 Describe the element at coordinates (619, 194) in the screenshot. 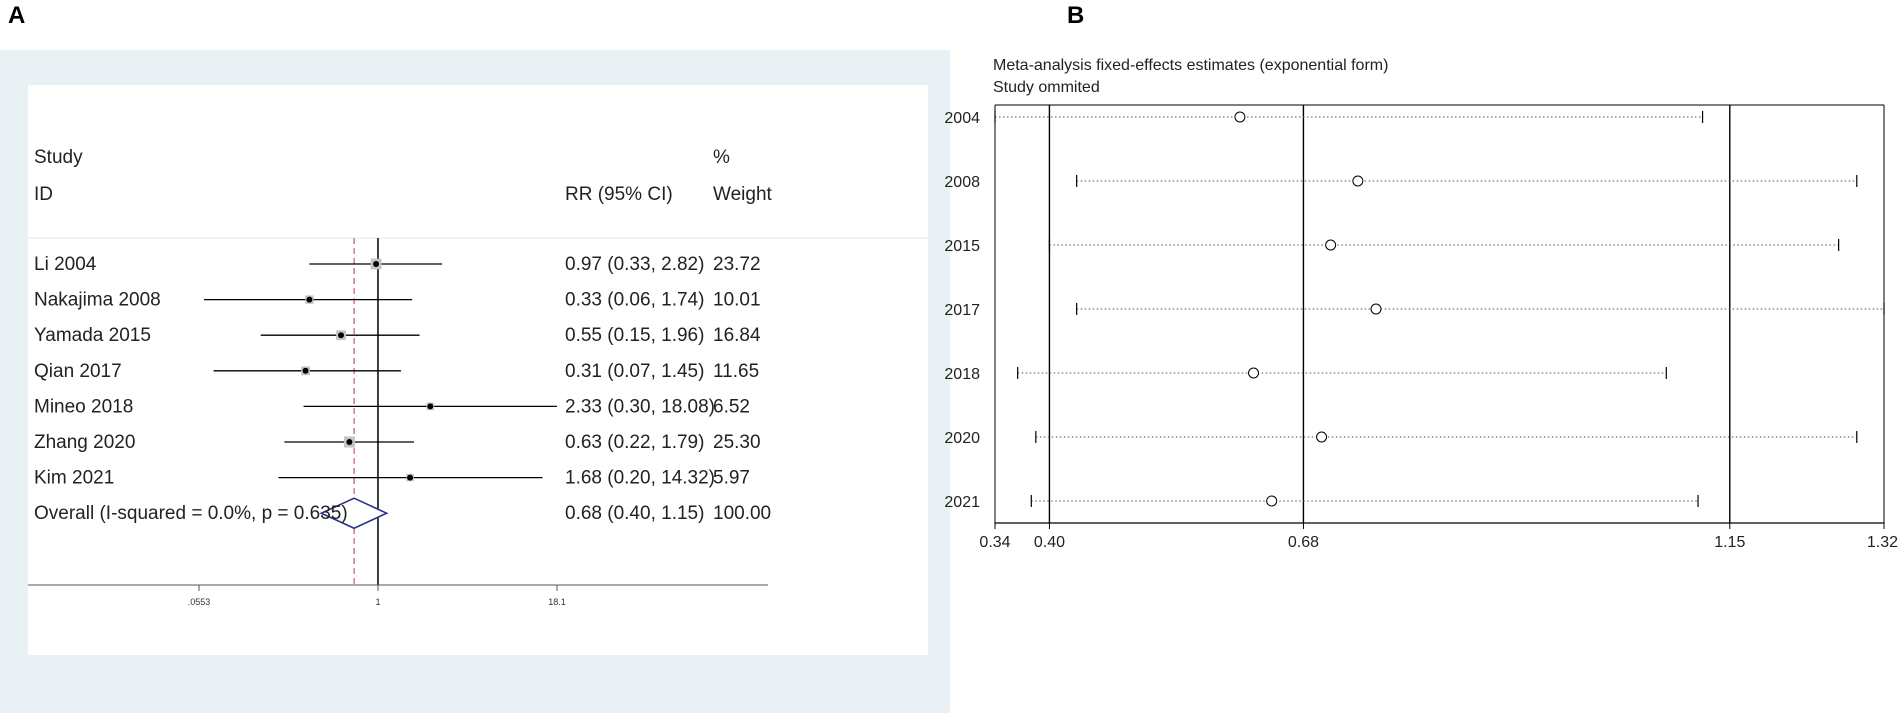

I see `header-effect: RR (95% CI)` at that location.